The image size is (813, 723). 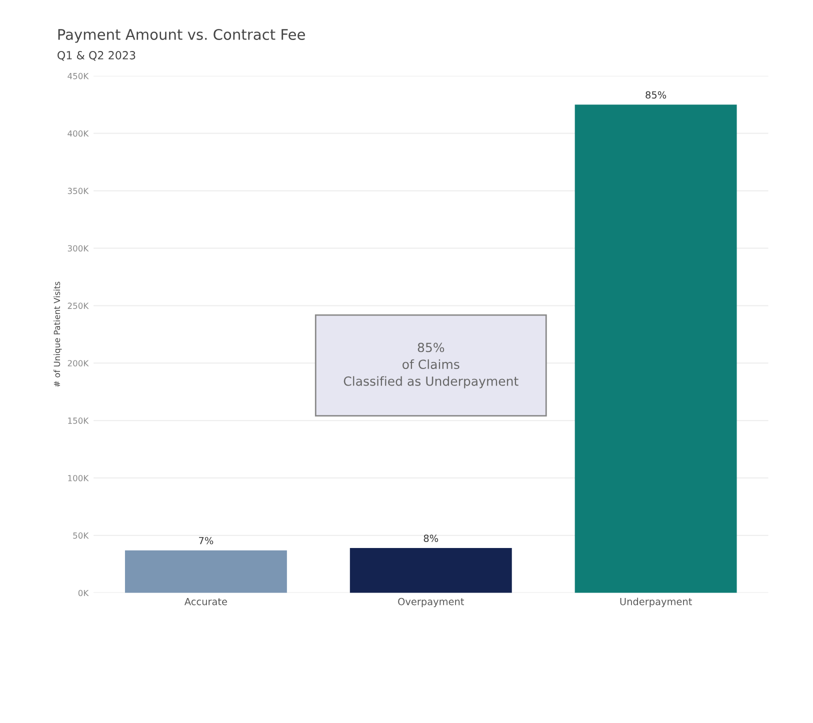 What do you see at coordinates (181, 35) in the screenshot?
I see `chart-title: Payment Amount vs. Contract Fee` at bounding box center [181, 35].